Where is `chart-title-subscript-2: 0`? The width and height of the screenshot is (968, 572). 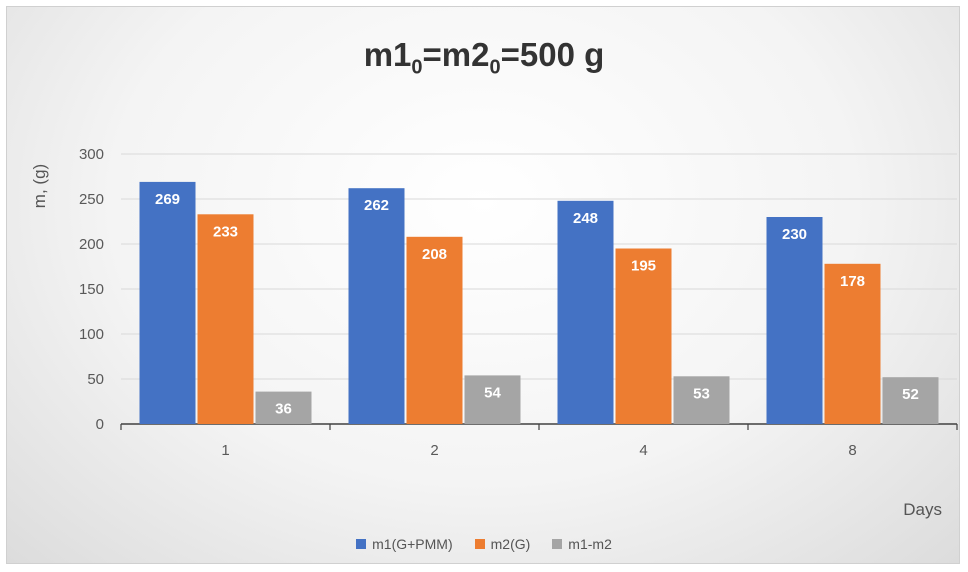
chart-title-subscript-2: 0 is located at coordinates (495, 67).